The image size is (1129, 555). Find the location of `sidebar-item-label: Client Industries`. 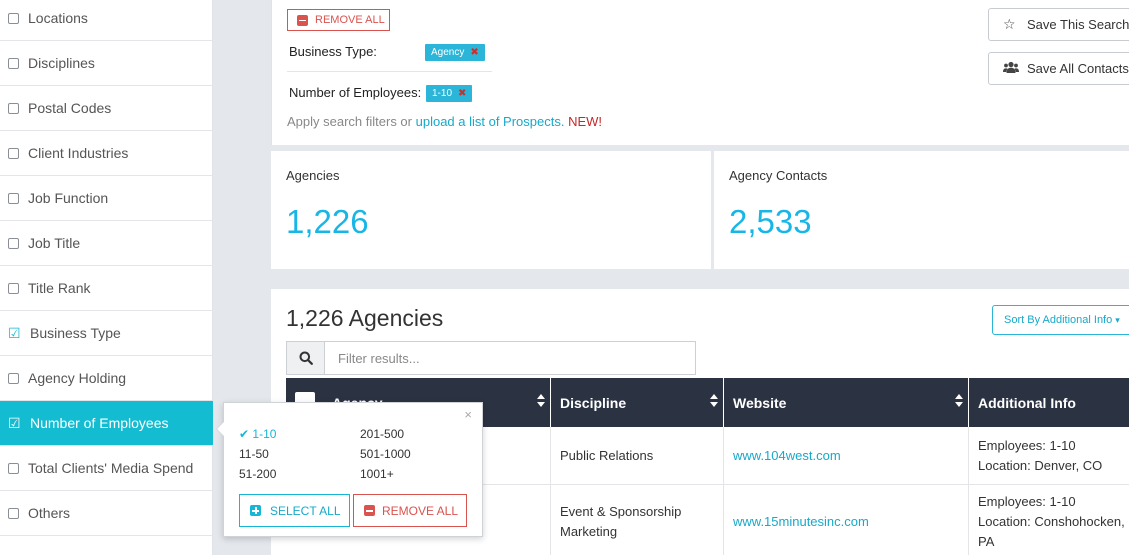

sidebar-item-label: Client Industries is located at coordinates (78, 153).